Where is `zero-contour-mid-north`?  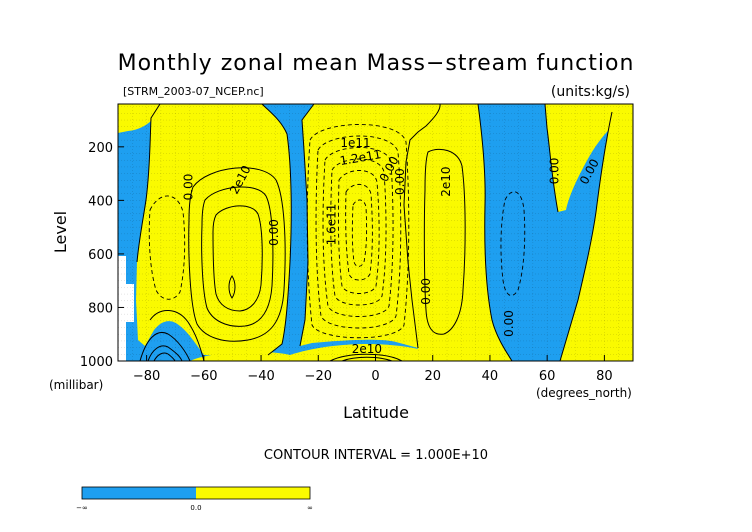 zero-contour-mid-north is located at coordinates (495, 232).